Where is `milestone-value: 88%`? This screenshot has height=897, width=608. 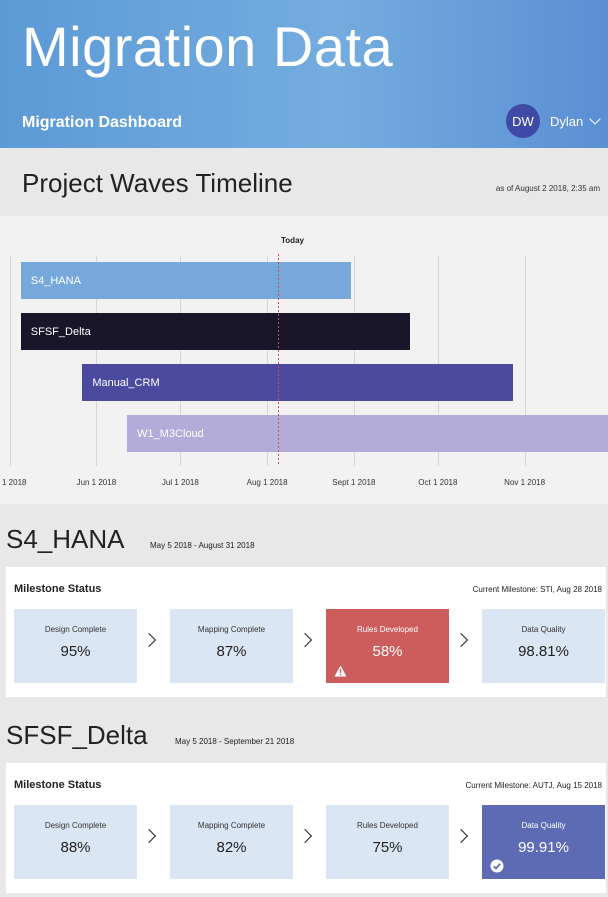
milestone-value: 88% is located at coordinates (75, 847).